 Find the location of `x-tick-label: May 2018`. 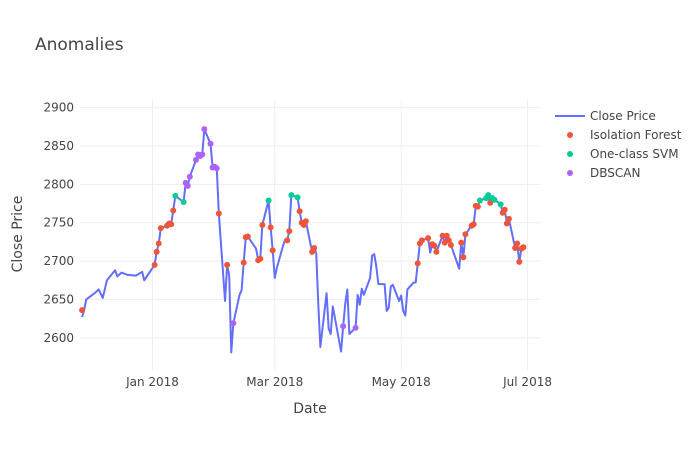

x-tick-label: May 2018 is located at coordinates (401, 382).